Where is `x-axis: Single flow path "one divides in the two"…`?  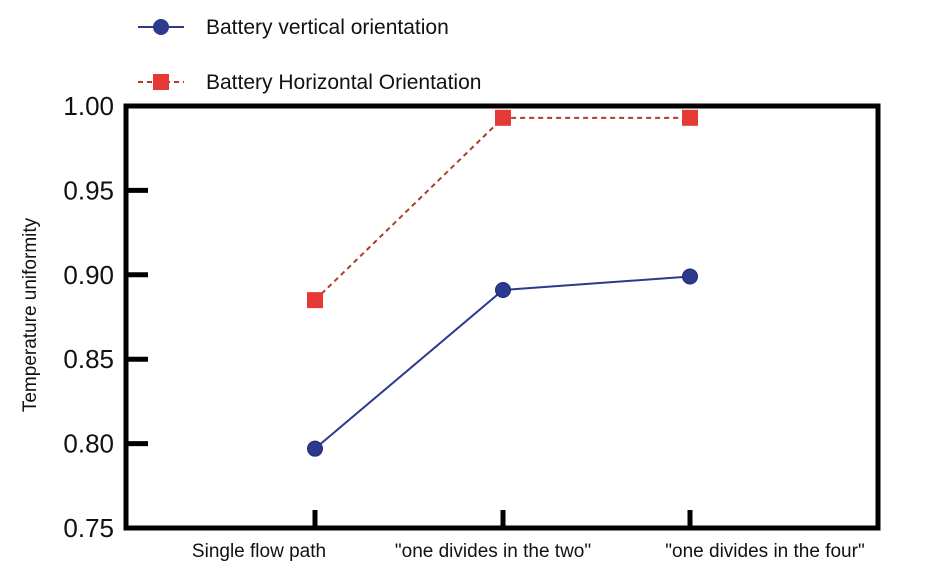
x-axis: Single flow path "one divides in the two"… is located at coordinates (528, 536).